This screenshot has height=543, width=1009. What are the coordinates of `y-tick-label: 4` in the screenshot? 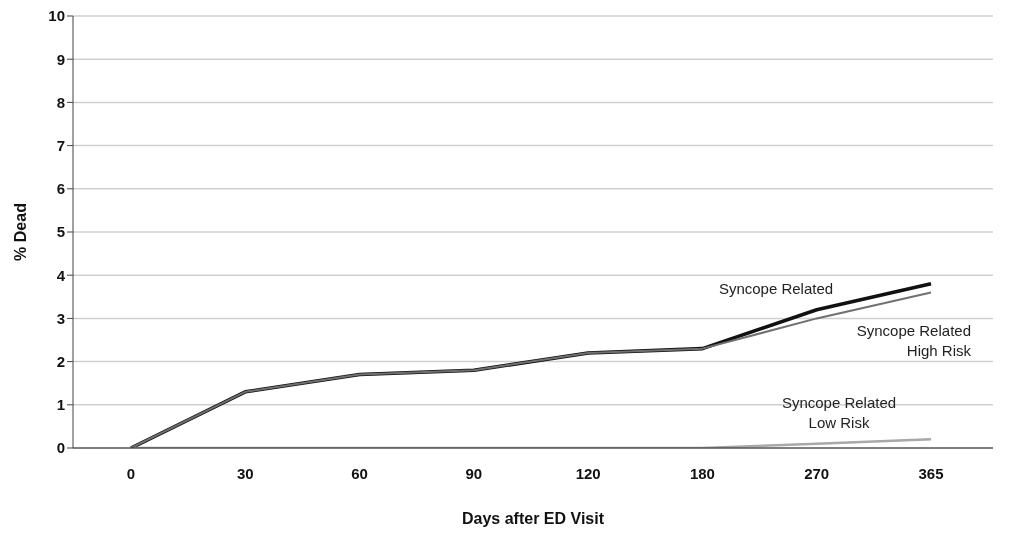 It's located at (61, 275).